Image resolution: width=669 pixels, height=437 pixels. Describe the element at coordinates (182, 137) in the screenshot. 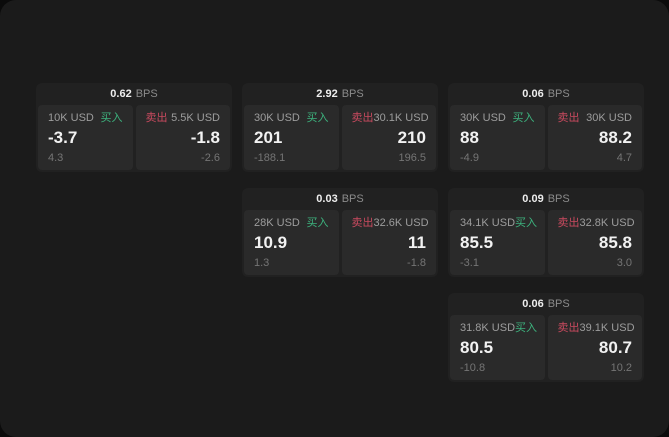

I see `sell-panel: 卖出 5.5K USD -1.8 -2.6` at that location.